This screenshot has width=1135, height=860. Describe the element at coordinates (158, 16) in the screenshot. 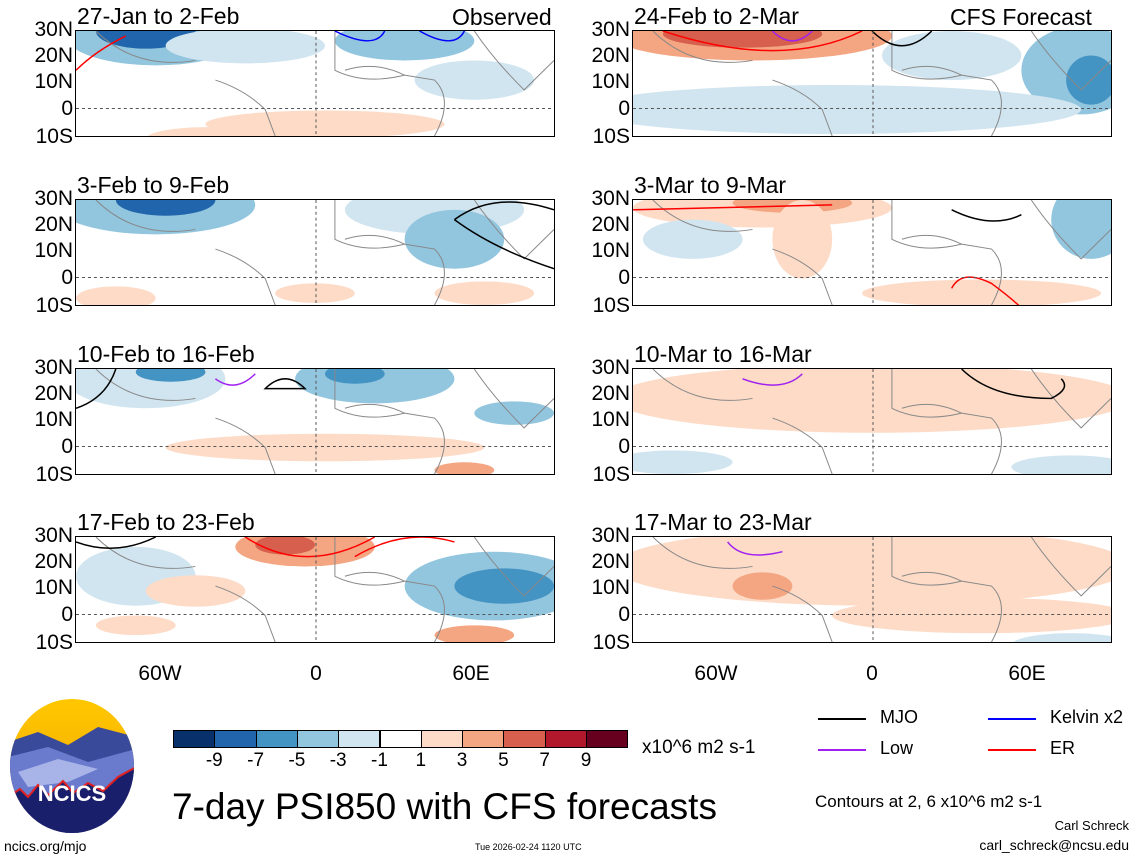

I see `panel-title: 27-Jan to 2-Feb` at that location.